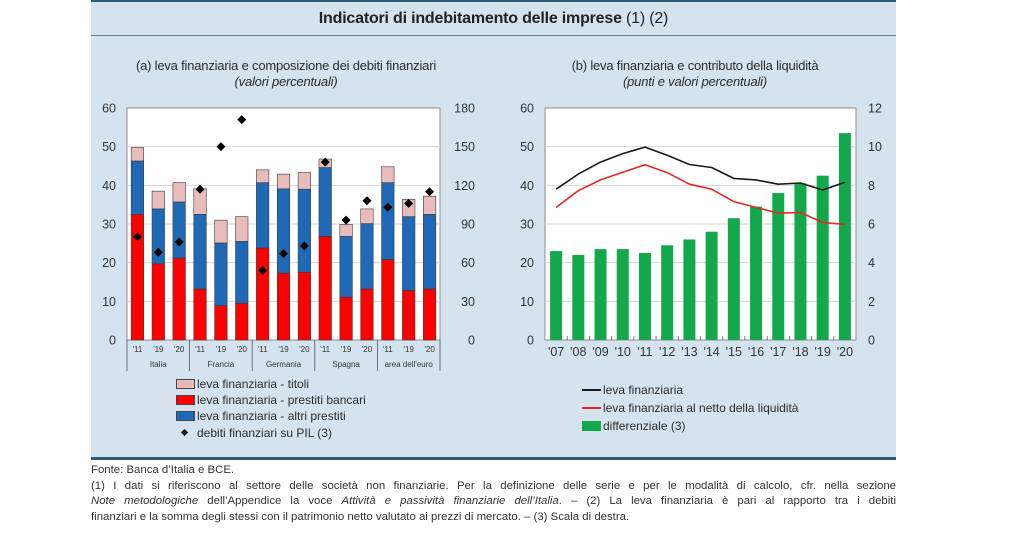 This screenshot has width=1024, height=535. I want to click on footnote-segment: dell’Appendice la voce, so click(270, 501).